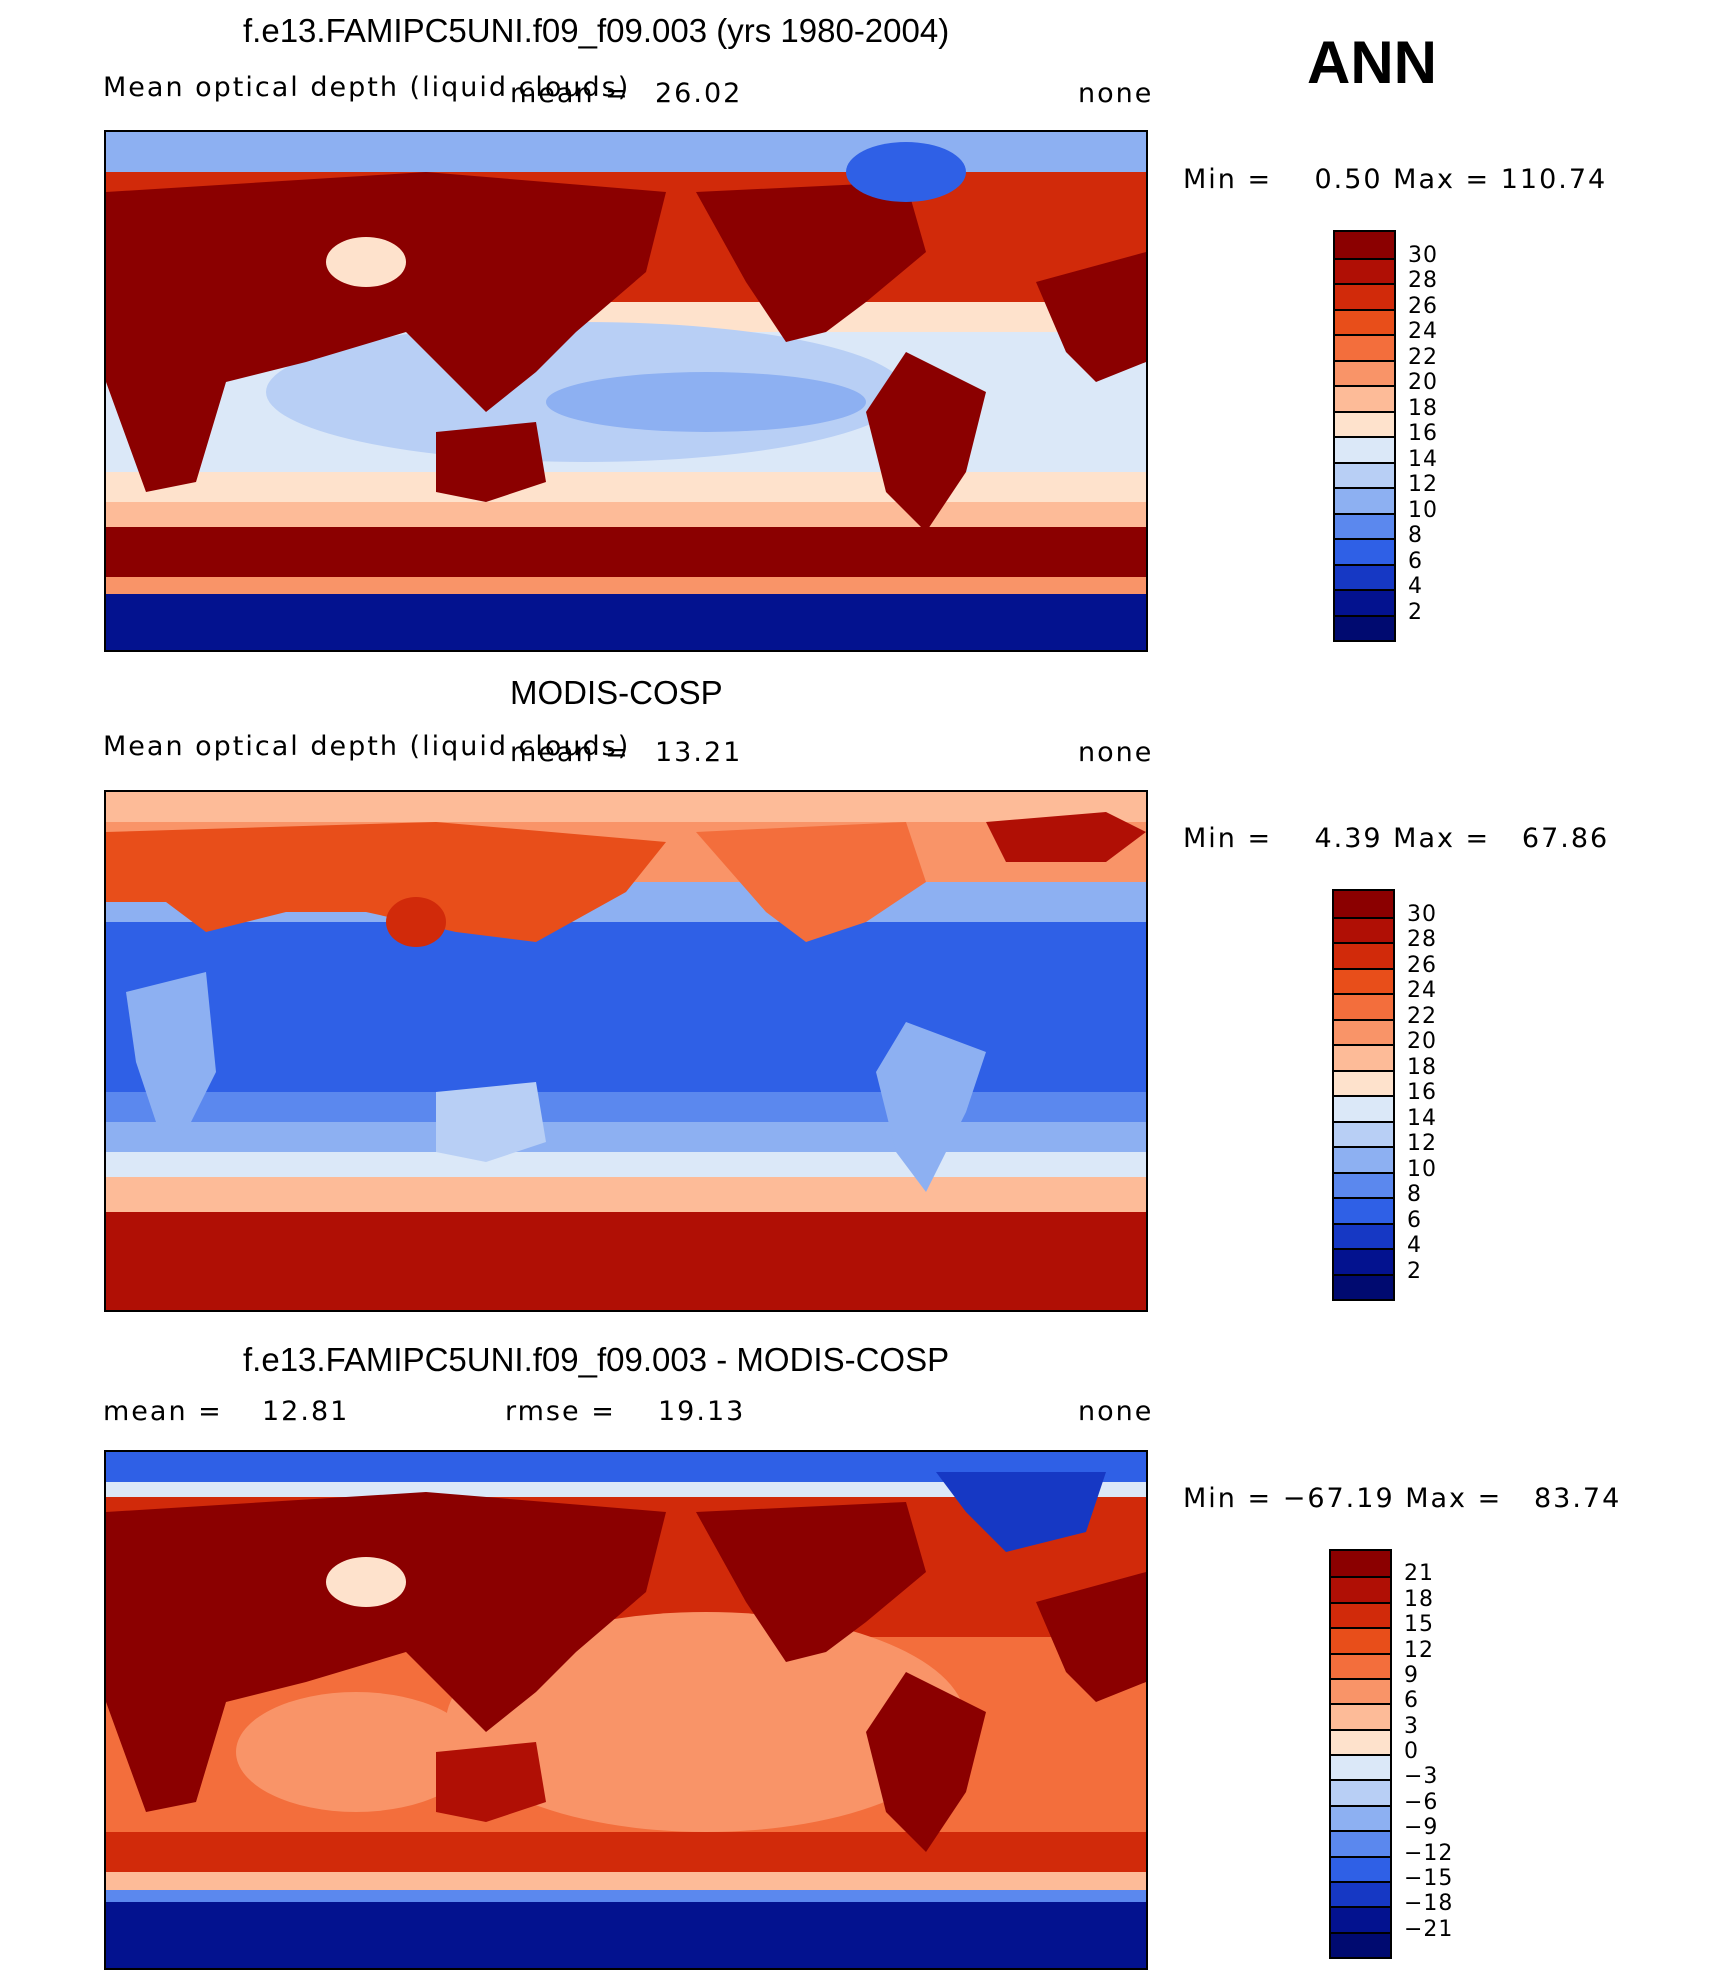 Image resolution: width=1710 pixels, height=1974 pixels. I want to click on panel2-mean-label: mean =, so click(570, 752).